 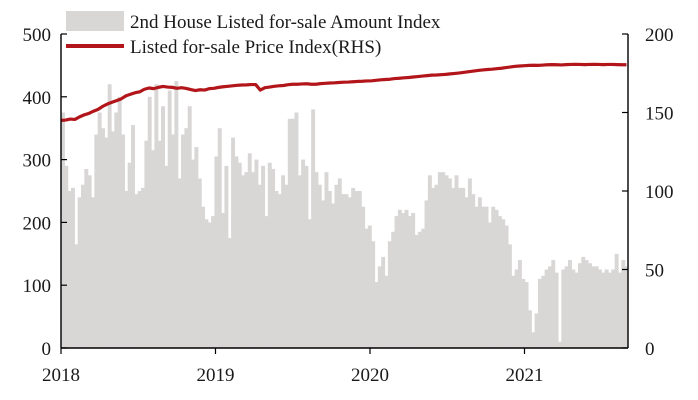 I want to click on x-tick-label: 2019, so click(x=215, y=375).